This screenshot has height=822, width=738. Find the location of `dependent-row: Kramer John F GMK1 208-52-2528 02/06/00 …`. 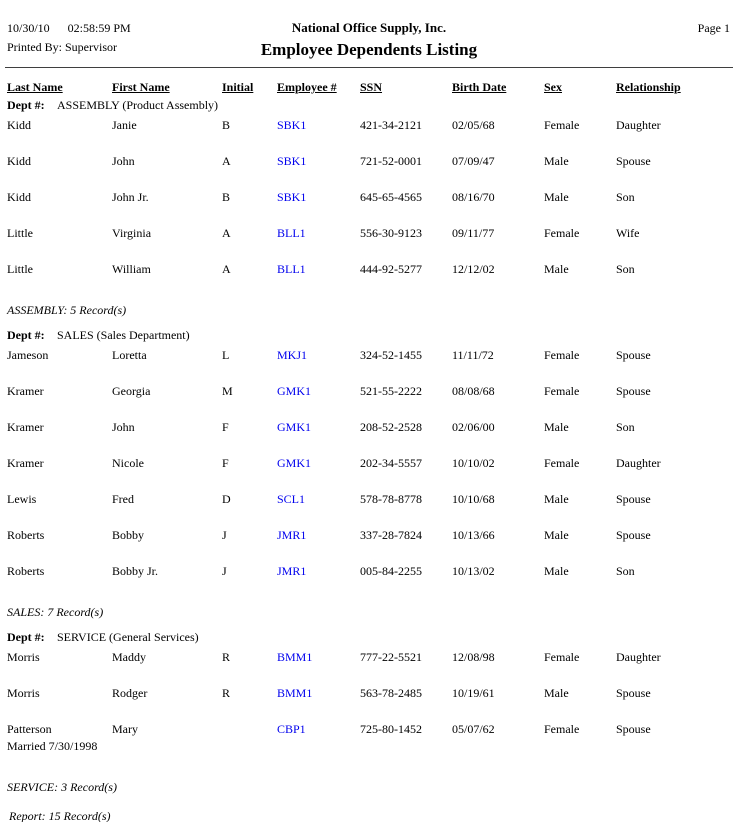

dependent-row: Kramer John F GMK1 208-52-2528 02/06/00 … is located at coordinates (369, 427).